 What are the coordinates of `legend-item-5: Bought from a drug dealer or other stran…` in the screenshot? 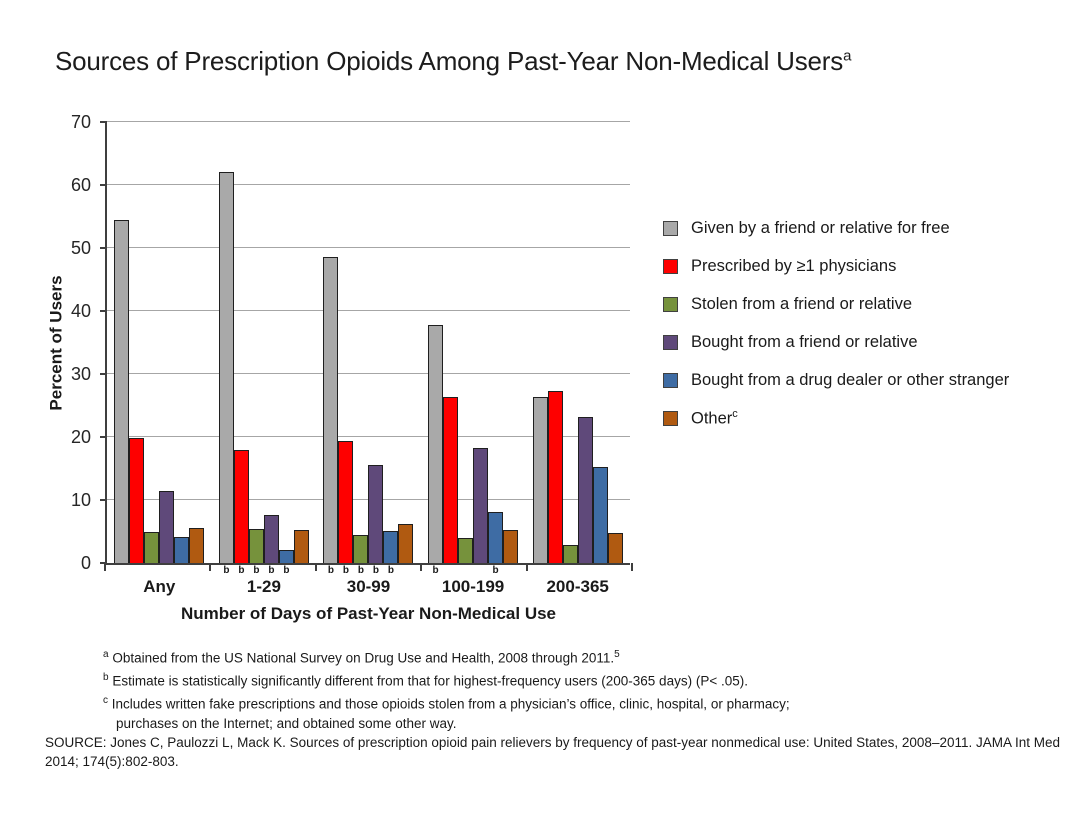 It's located at (836, 380).